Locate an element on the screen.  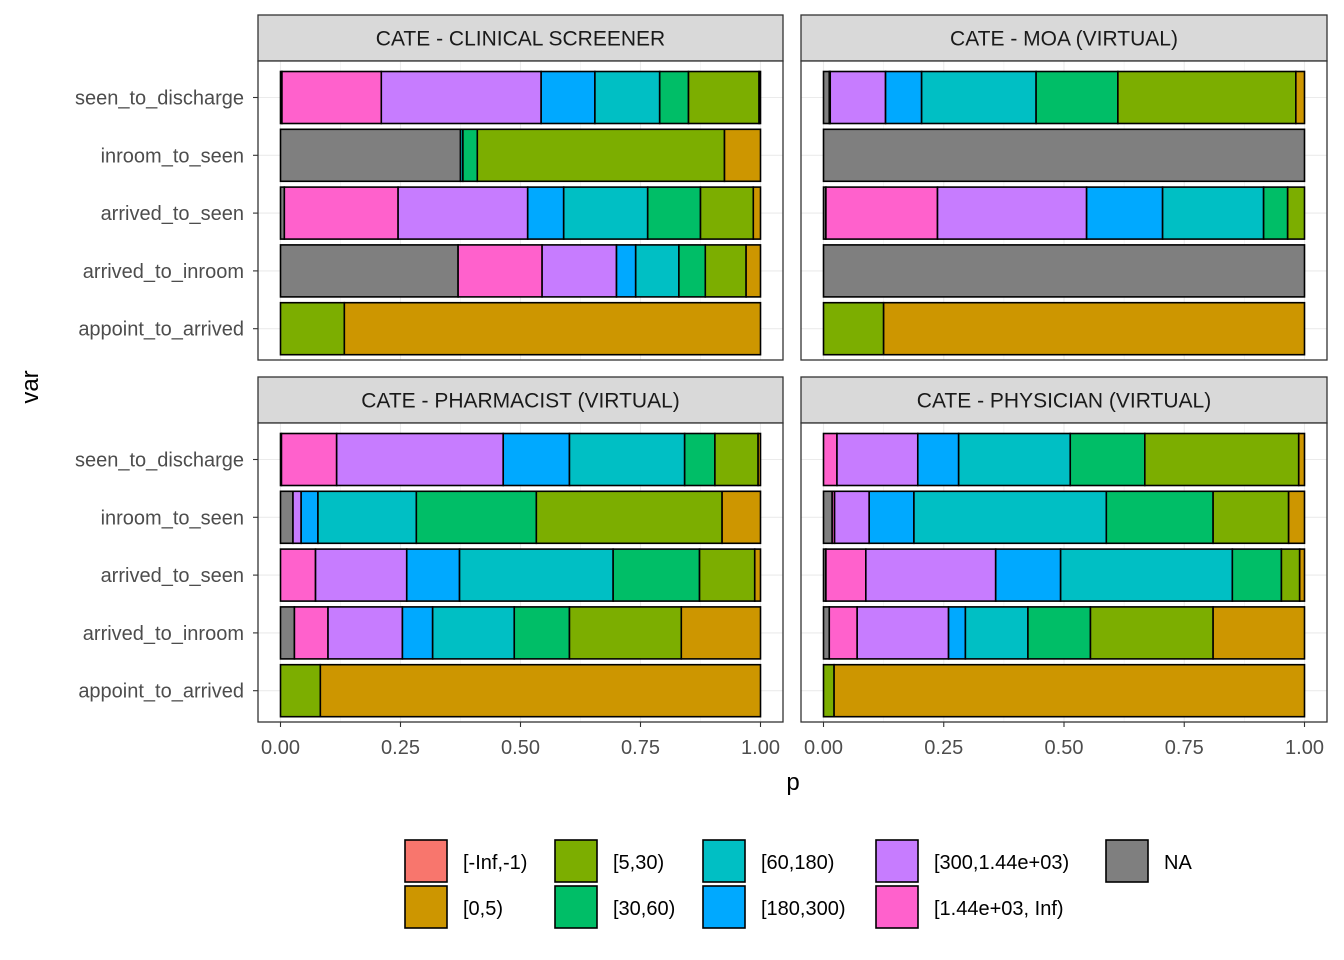
x-tick-label: 0.00 is located at coordinates (823, 748).